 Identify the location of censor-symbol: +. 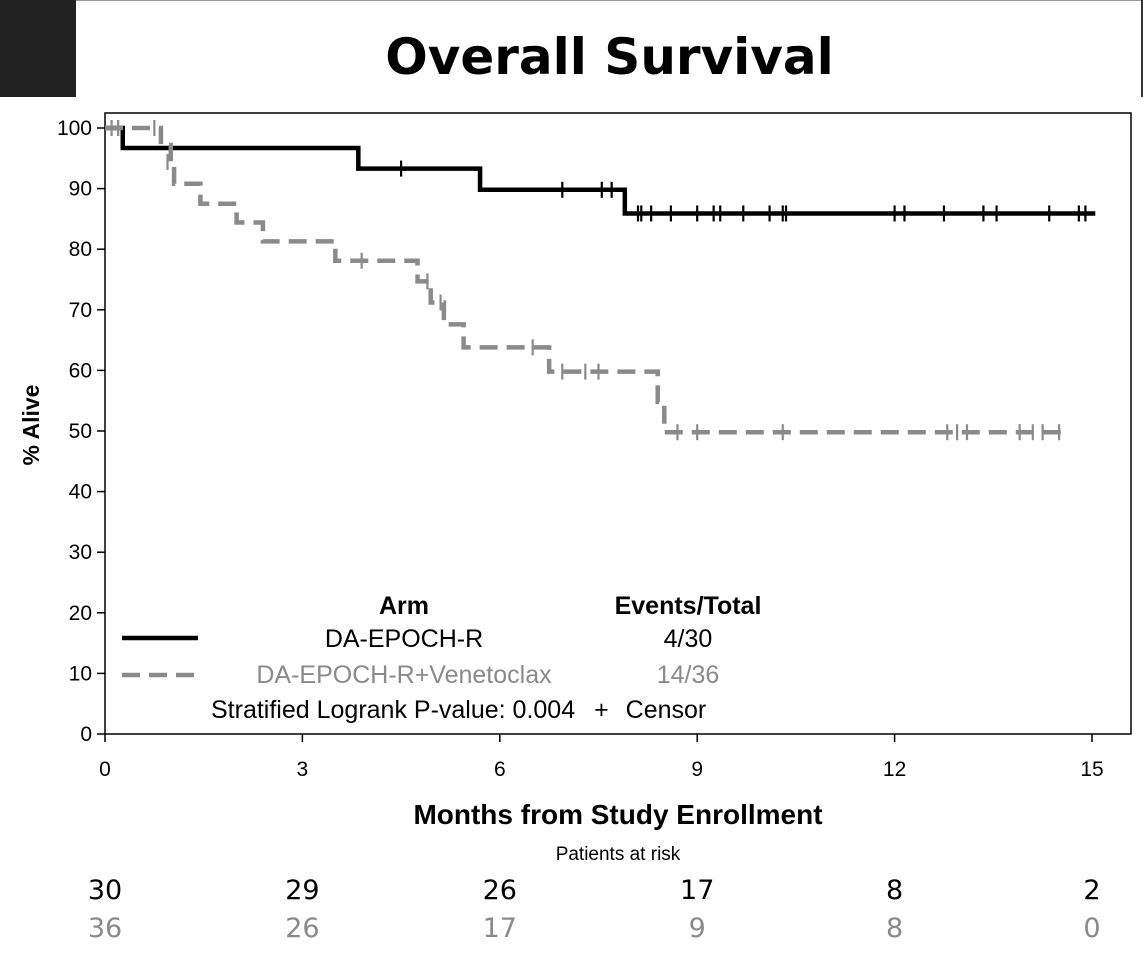
(601, 710).